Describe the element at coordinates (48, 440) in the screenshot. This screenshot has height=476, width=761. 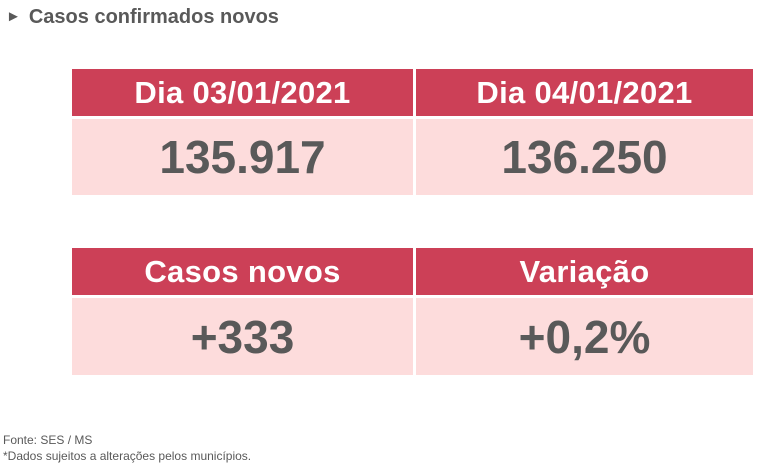
I see `source-note: Fonte: SES / MS` at that location.